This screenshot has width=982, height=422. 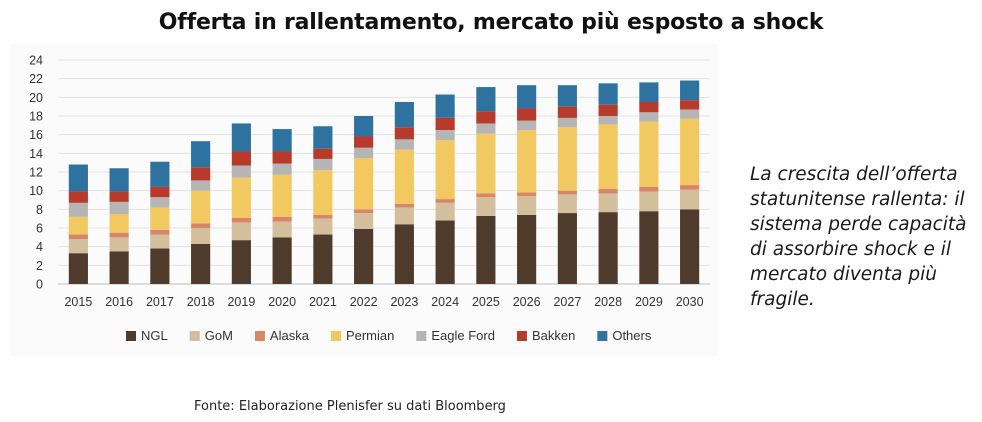 What do you see at coordinates (624, 335) in the screenshot?
I see `legend-item-others: Others` at bounding box center [624, 335].